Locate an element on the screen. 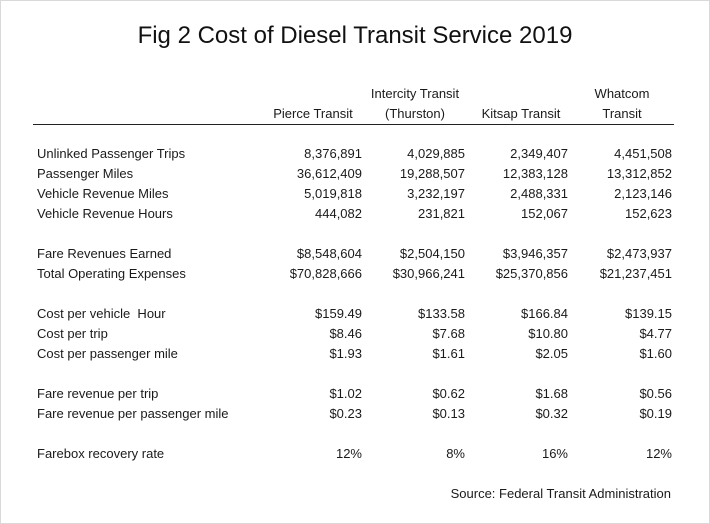 The height and width of the screenshot is (524, 710). row-label: Passenger Miles is located at coordinates (85, 173).